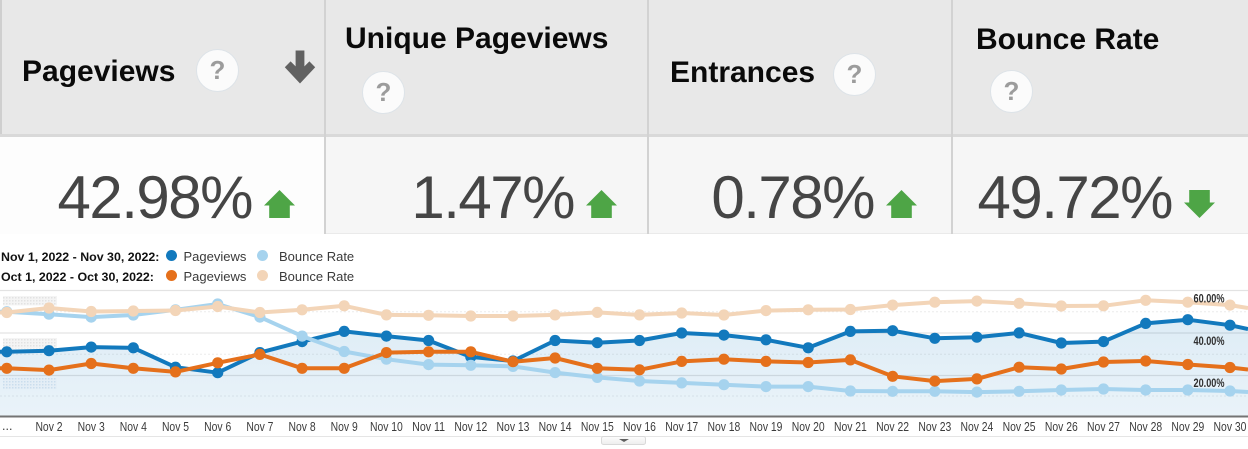  I want to click on svg-text: 40.00%, so click(1209, 342).